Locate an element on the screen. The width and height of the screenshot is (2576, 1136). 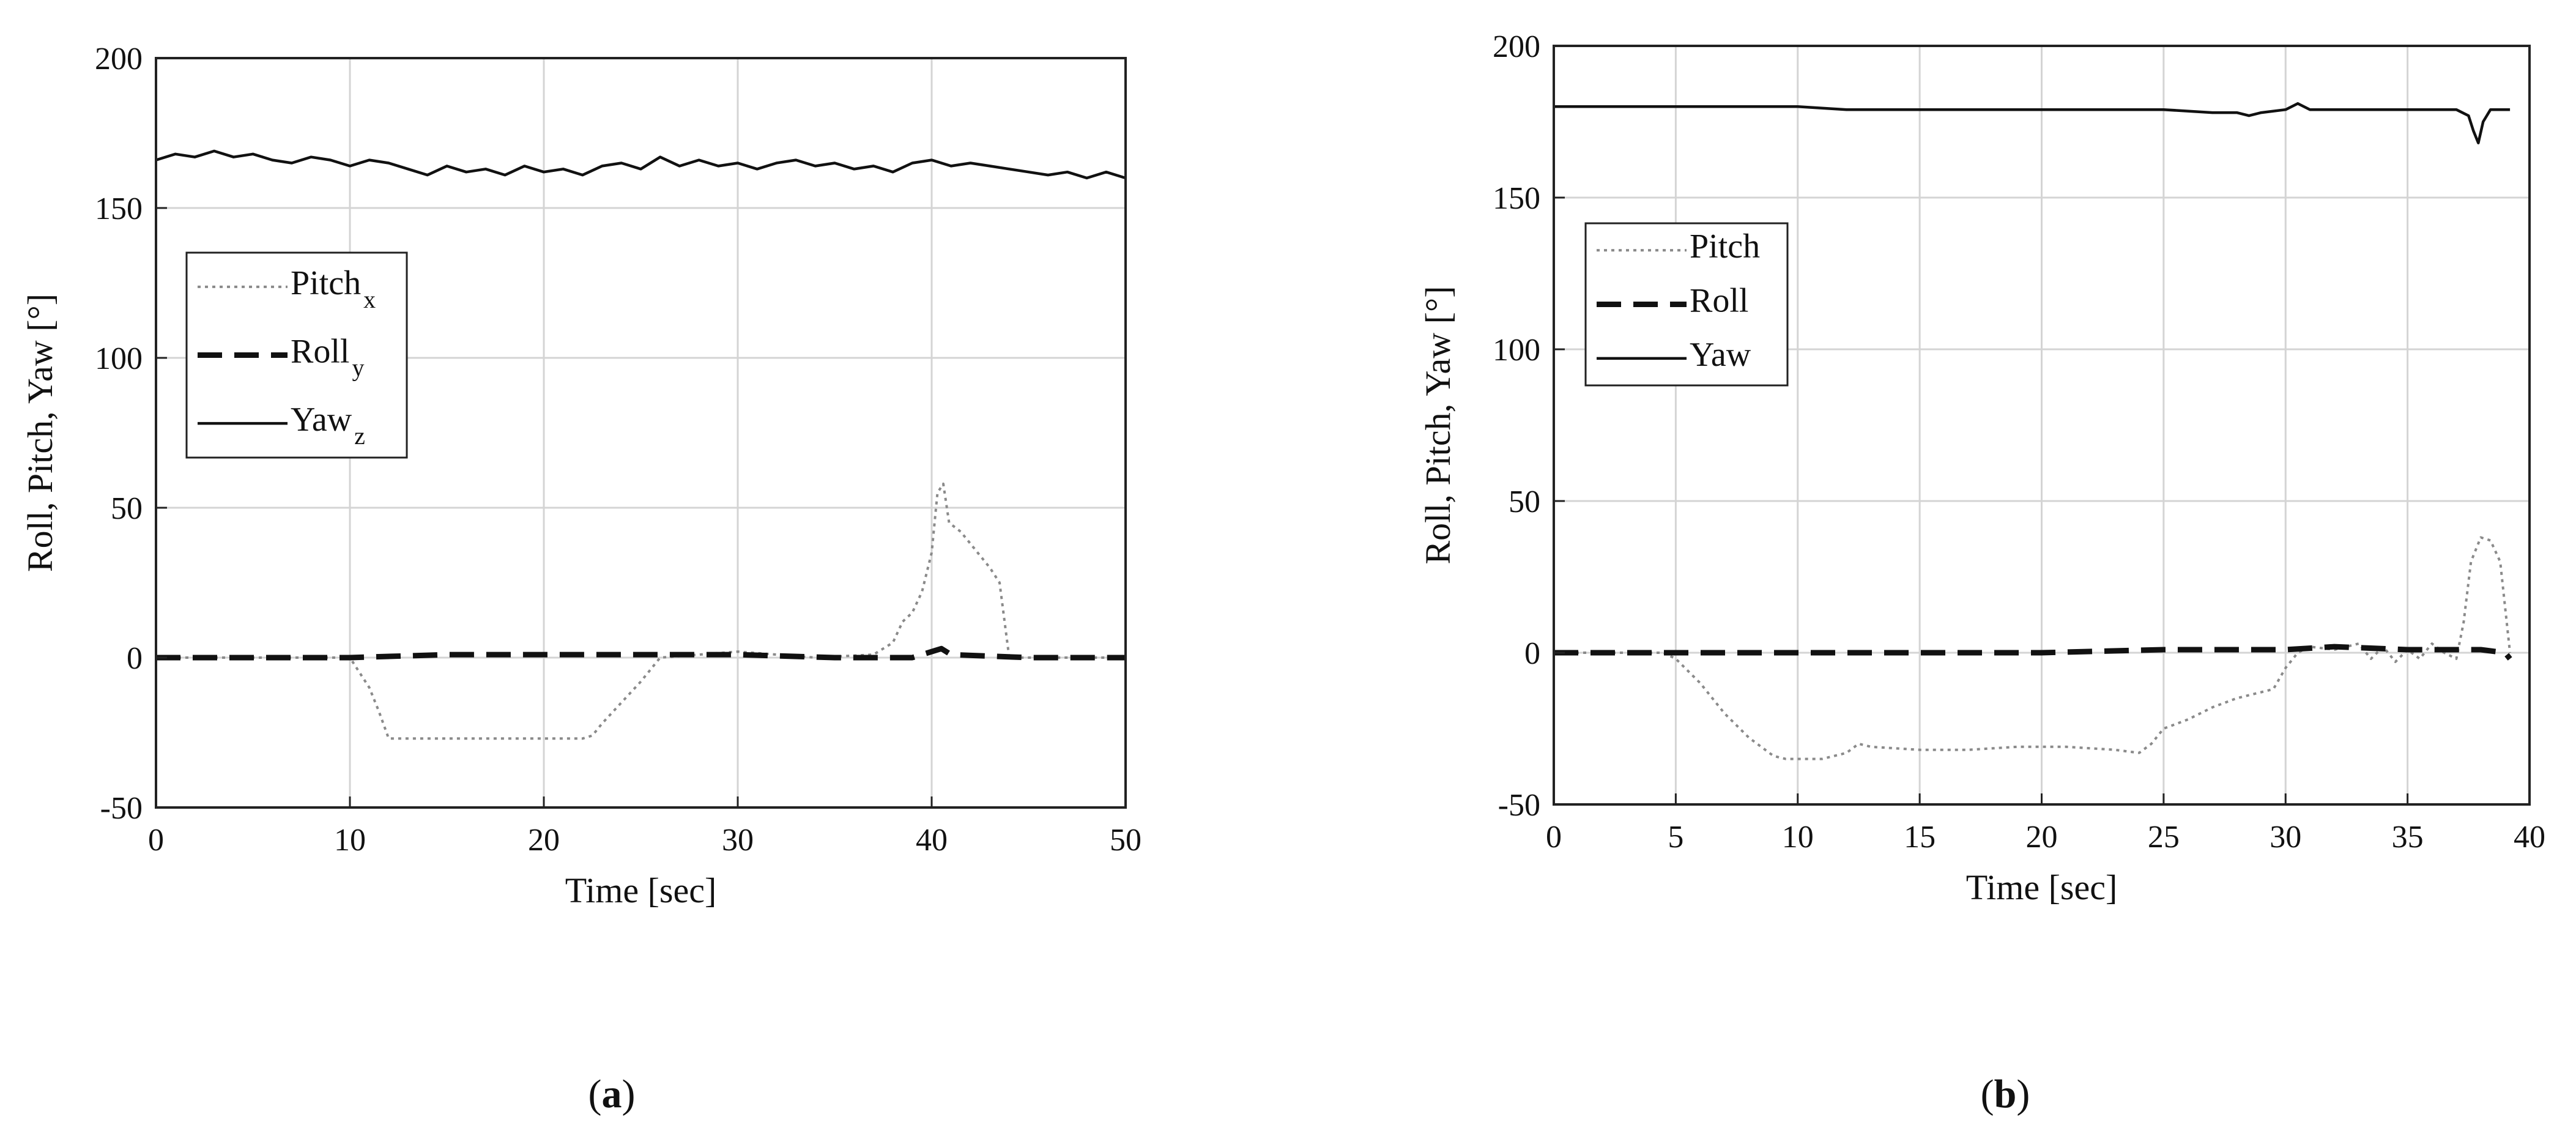
legend-label-yaw: Yaw is located at coordinates (1720, 355).